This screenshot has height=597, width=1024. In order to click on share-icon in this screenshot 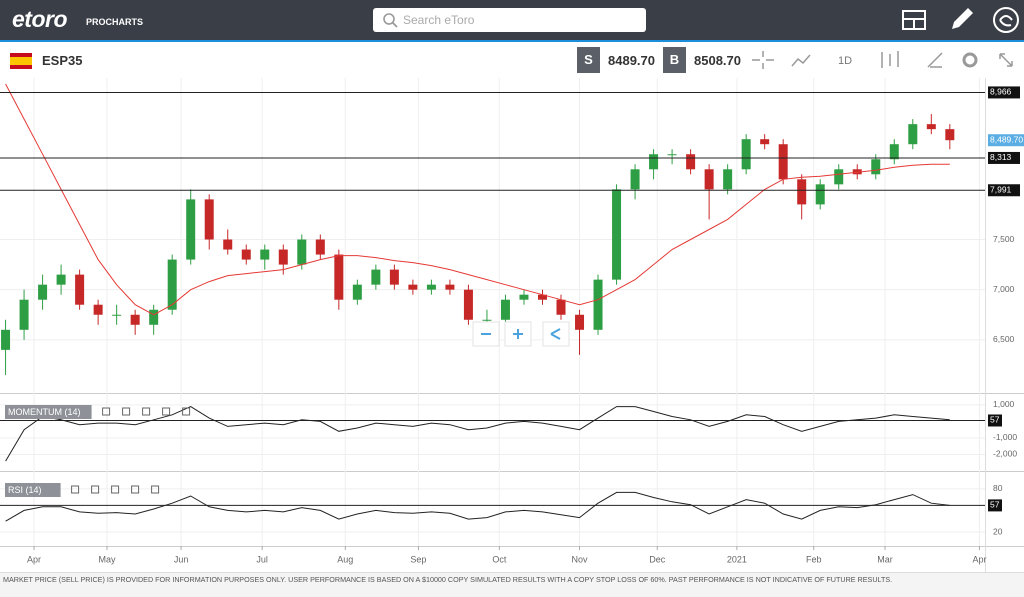, I will do `click(555, 334)`.